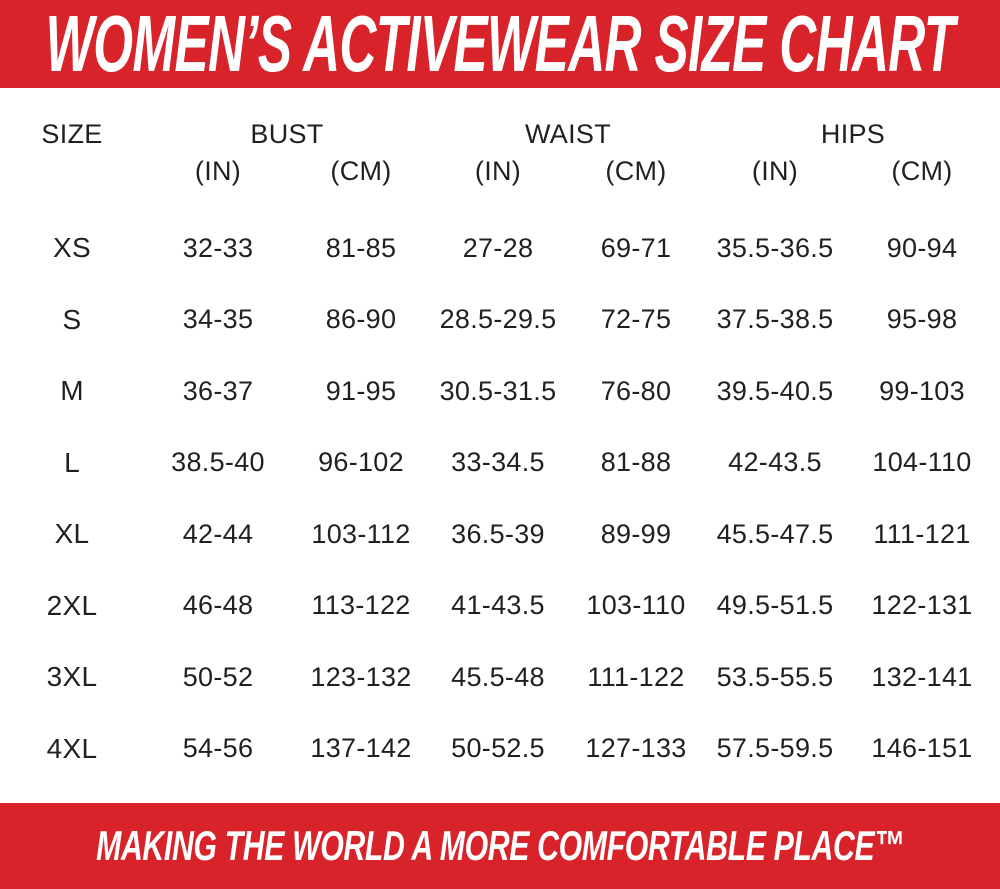 Image resolution: width=1000 pixels, height=889 pixels. What do you see at coordinates (775, 533) in the screenshot?
I see `hips-in-value: 45.5-47.5` at bounding box center [775, 533].